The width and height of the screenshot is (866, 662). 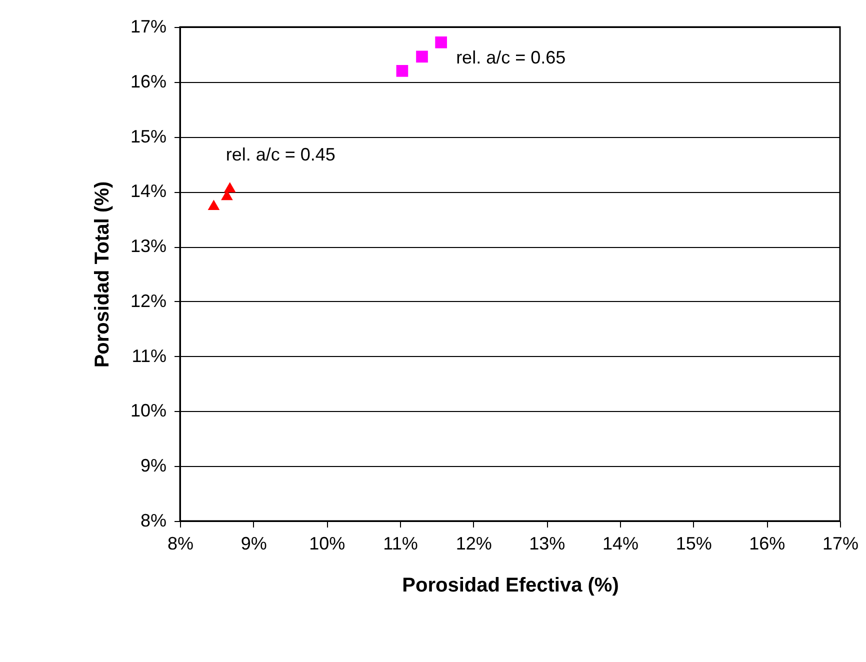 What do you see at coordinates (281, 154) in the screenshot?
I see `annotation: rel. a/c = 0.45` at bounding box center [281, 154].